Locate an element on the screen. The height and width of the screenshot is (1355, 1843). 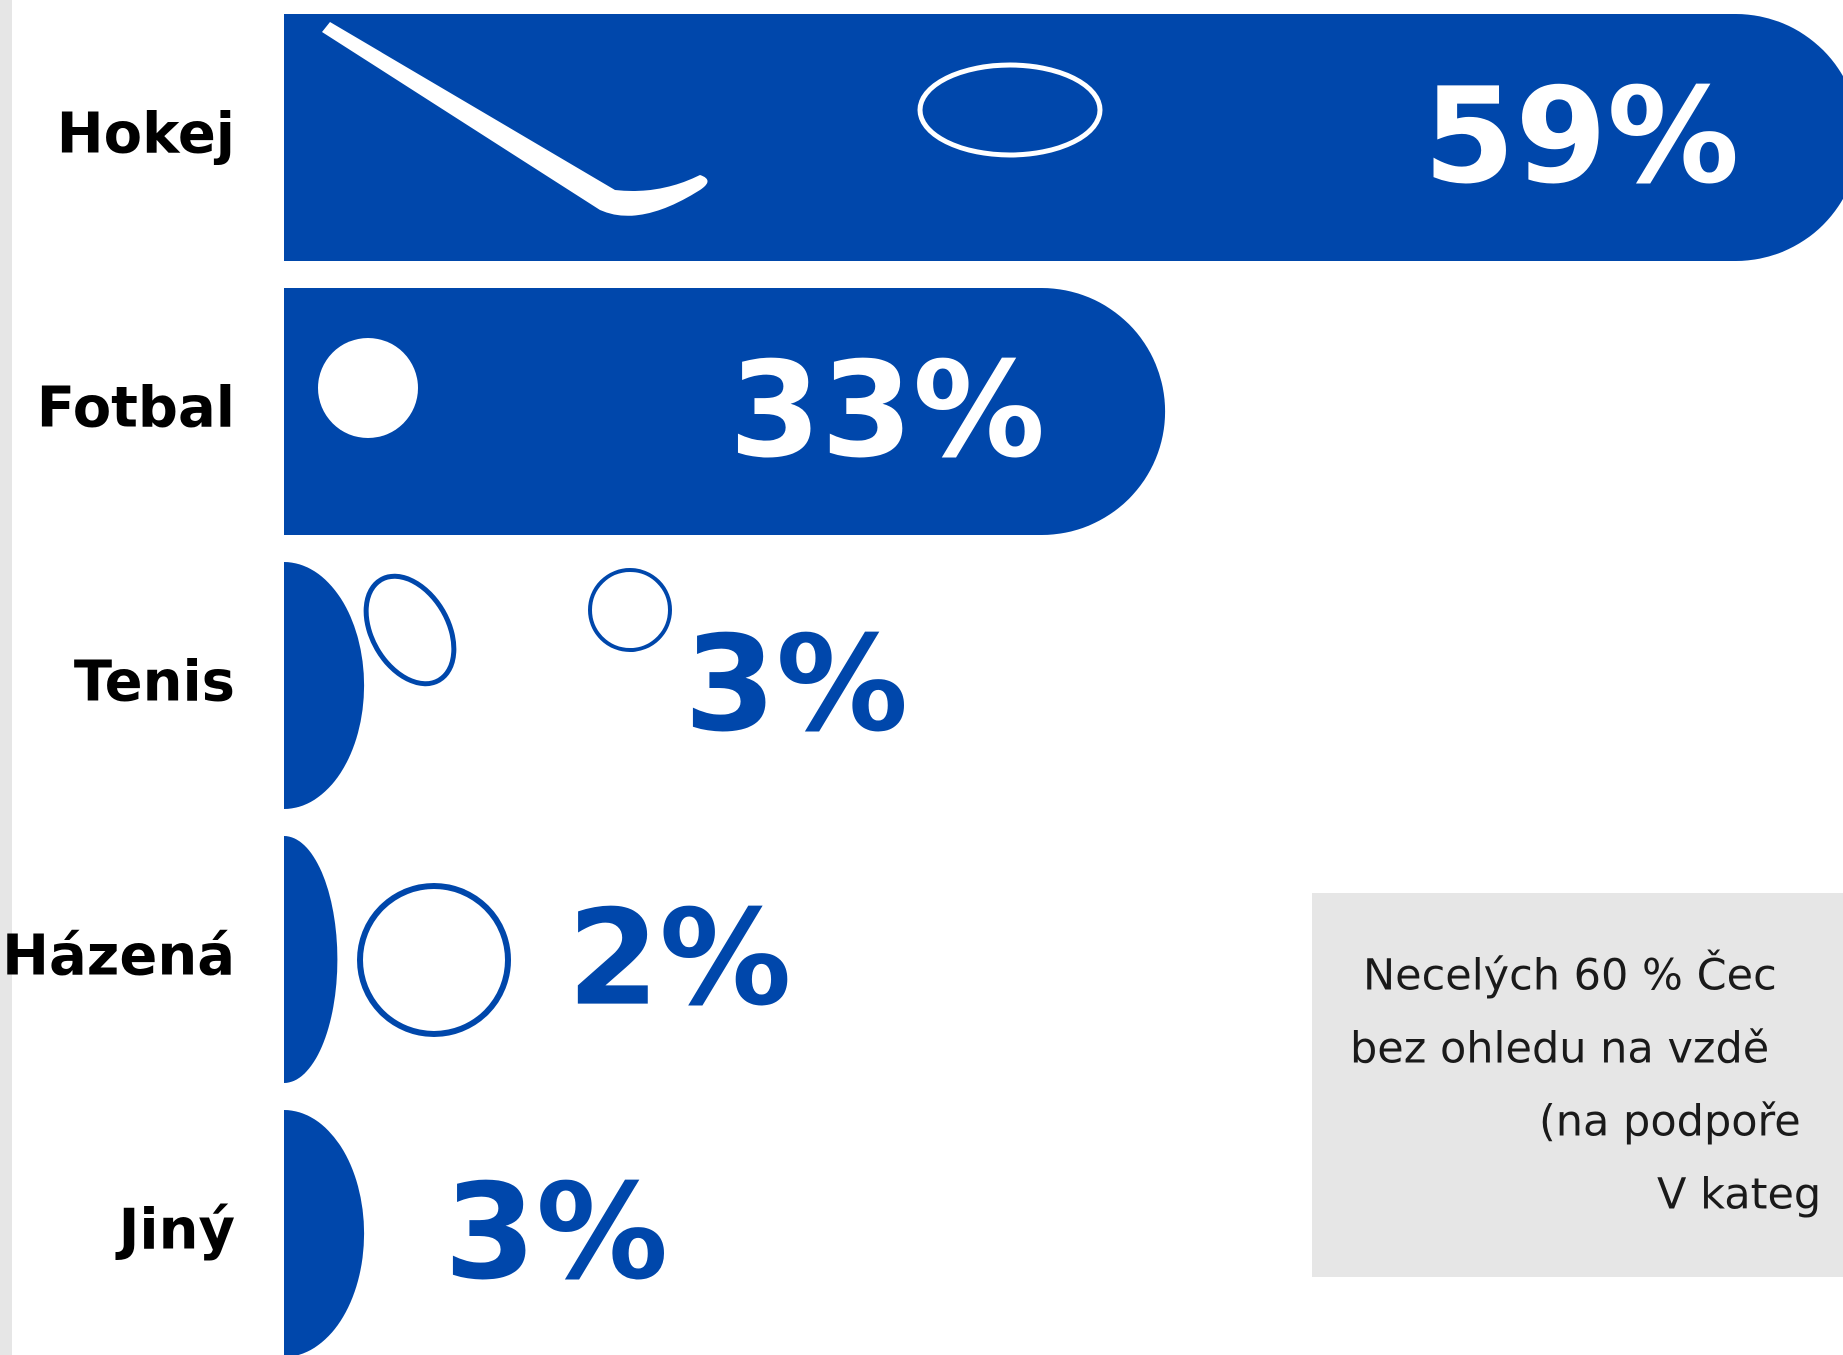
category-label: Házená is located at coordinates (118, 956).